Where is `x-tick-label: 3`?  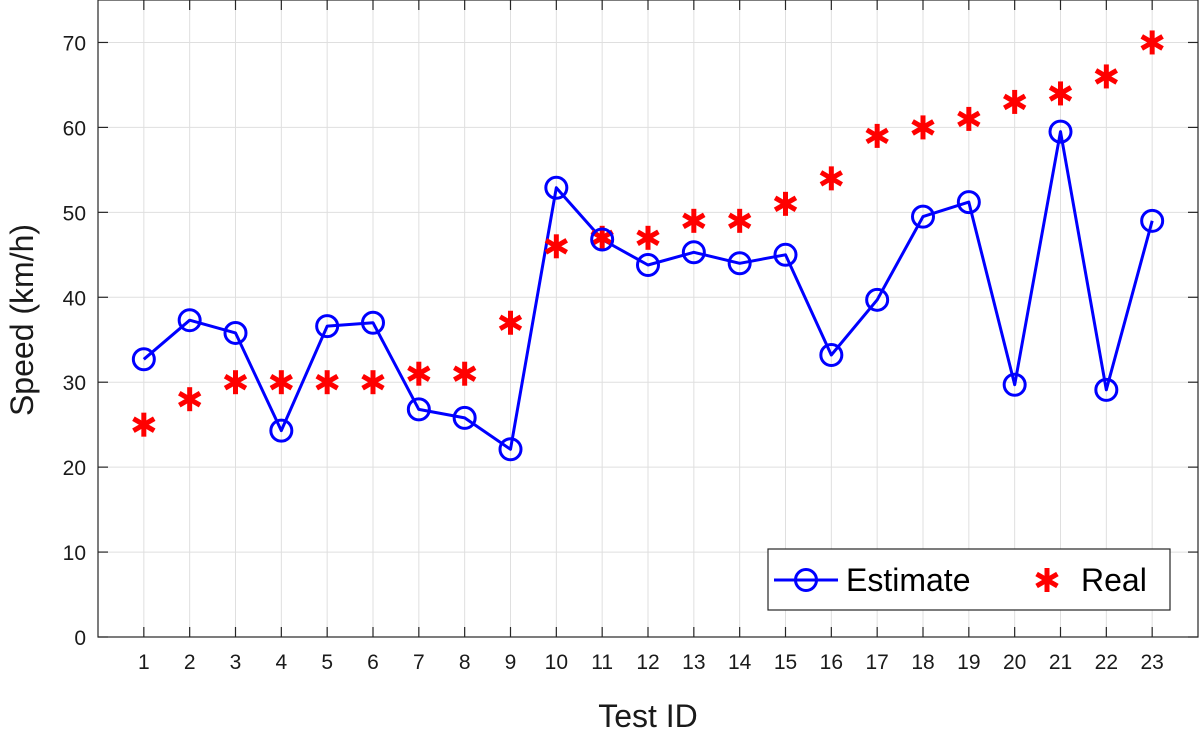
x-tick-label: 3 is located at coordinates (236, 662).